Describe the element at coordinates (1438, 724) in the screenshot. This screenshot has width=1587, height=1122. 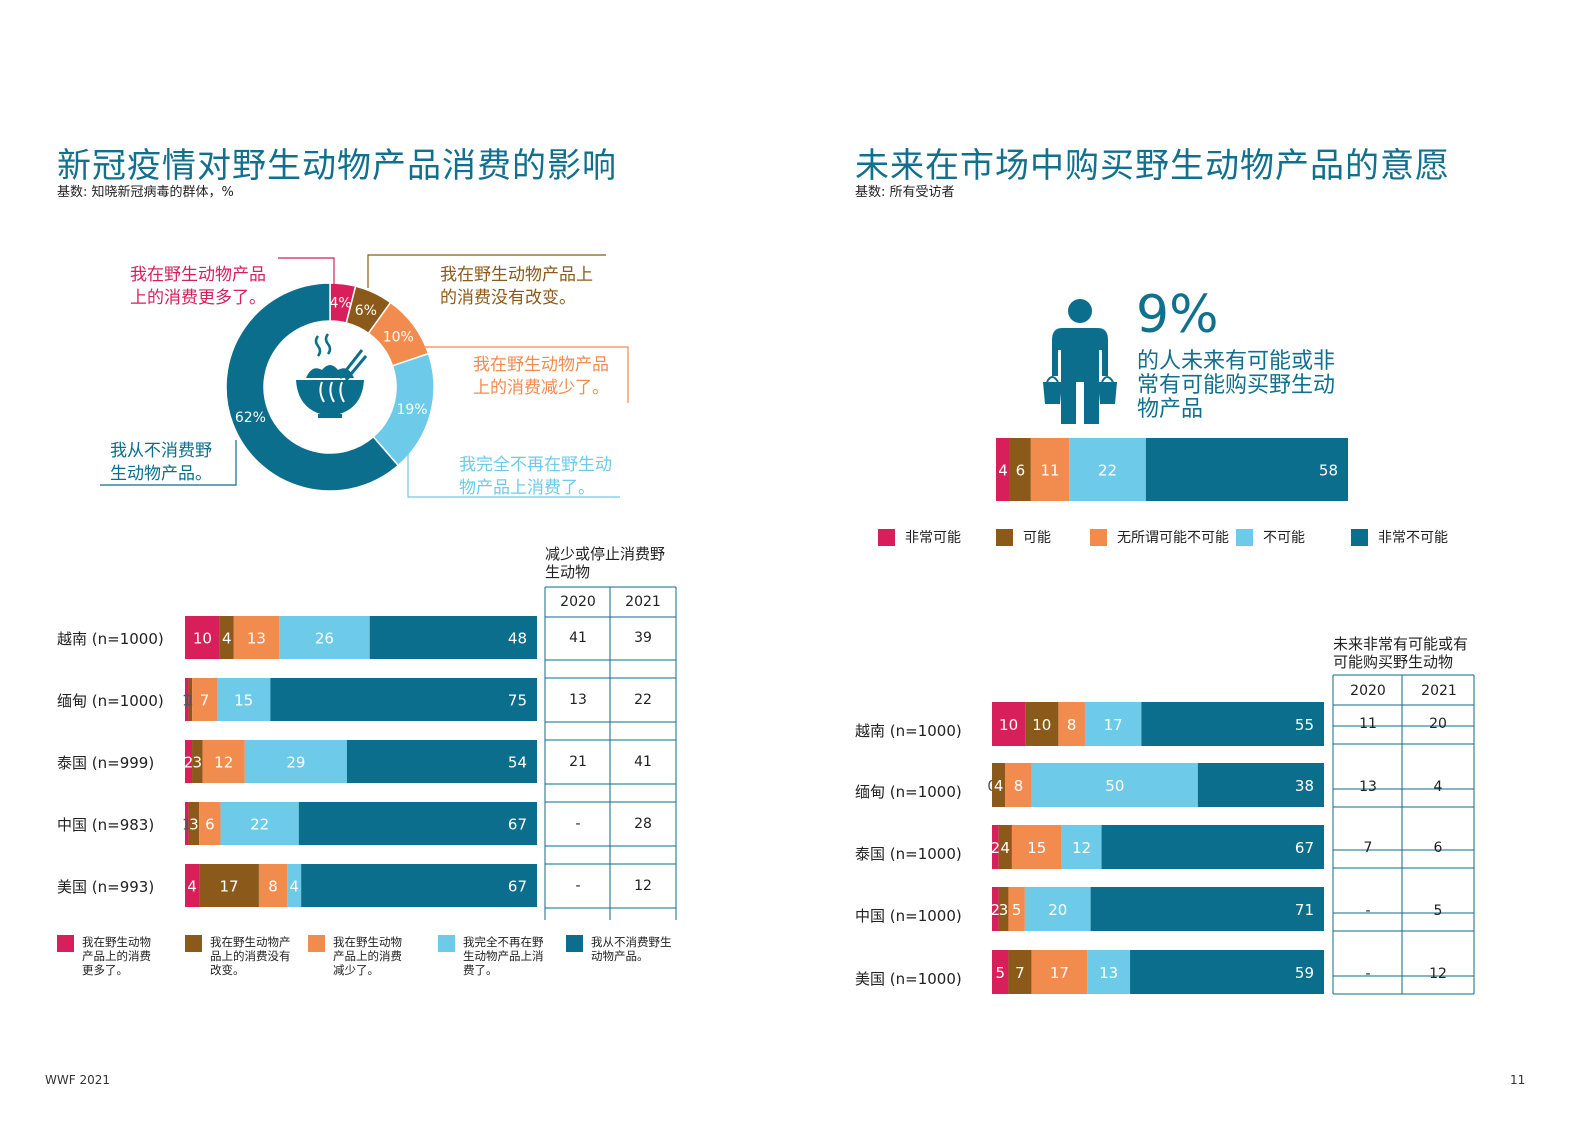
I see `right-cell-2021-0: 20` at that location.